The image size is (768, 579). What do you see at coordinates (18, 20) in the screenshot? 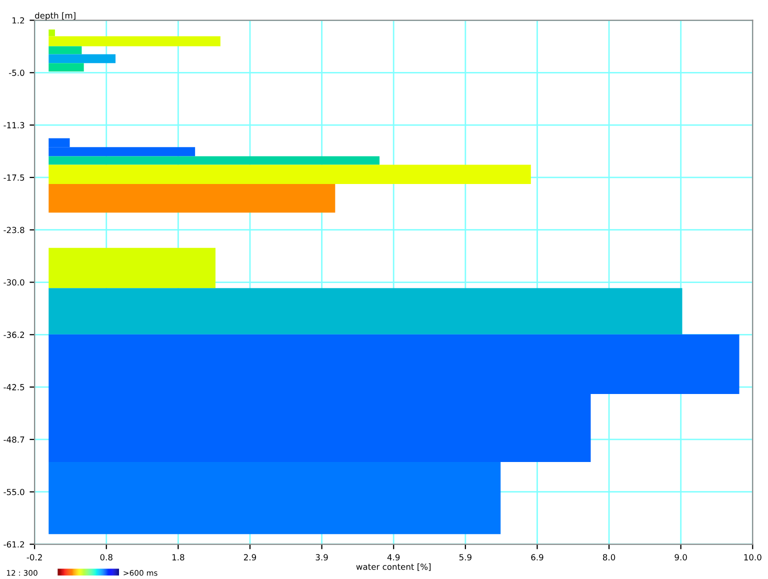
I see `y-tick-label: 1.2` at bounding box center [18, 20].